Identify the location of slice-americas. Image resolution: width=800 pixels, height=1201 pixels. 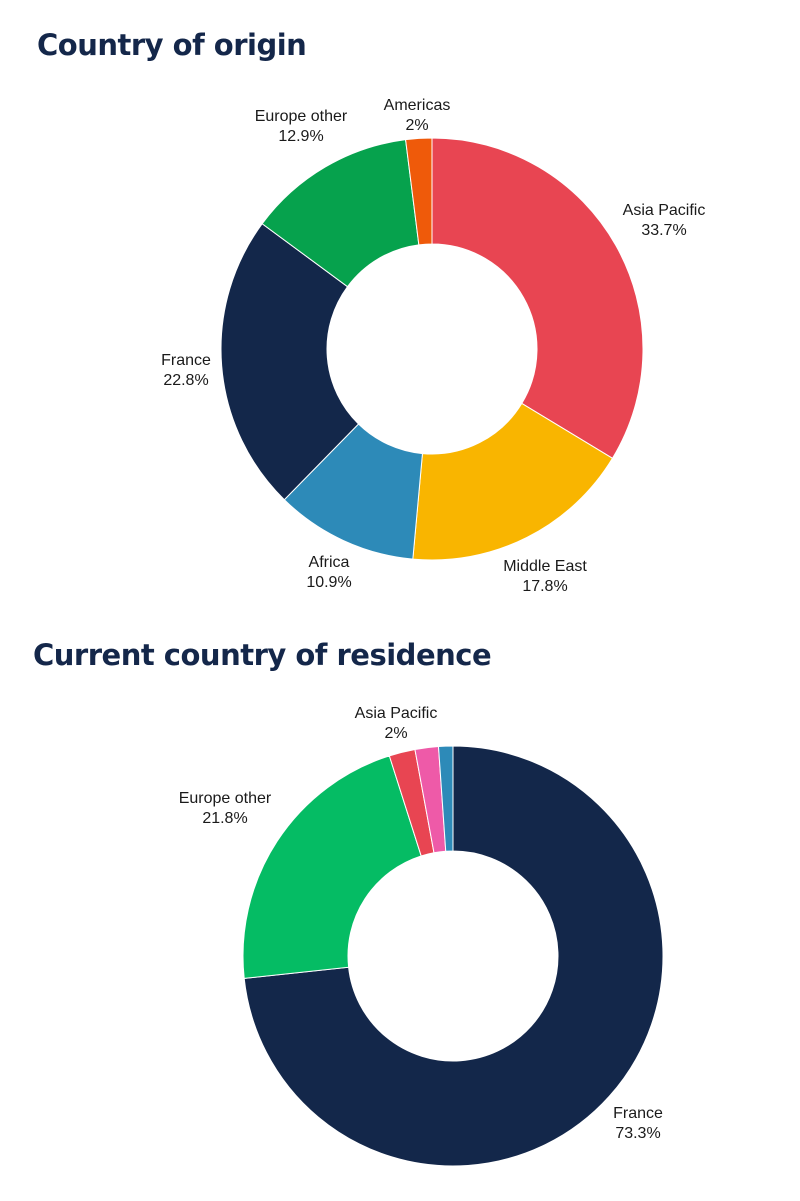
(419, 191).